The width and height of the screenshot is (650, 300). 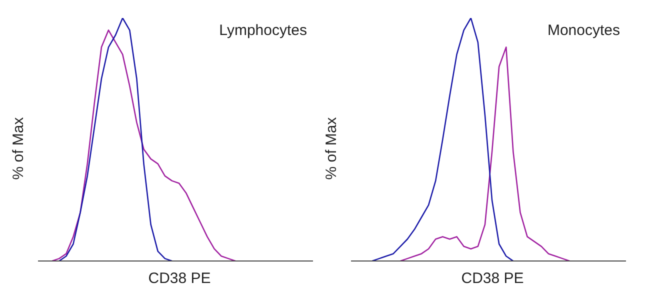 What do you see at coordinates (263, 30) in the screenshot?
I see `annotation: Lymphocytes` at bounding box center [263, 30].